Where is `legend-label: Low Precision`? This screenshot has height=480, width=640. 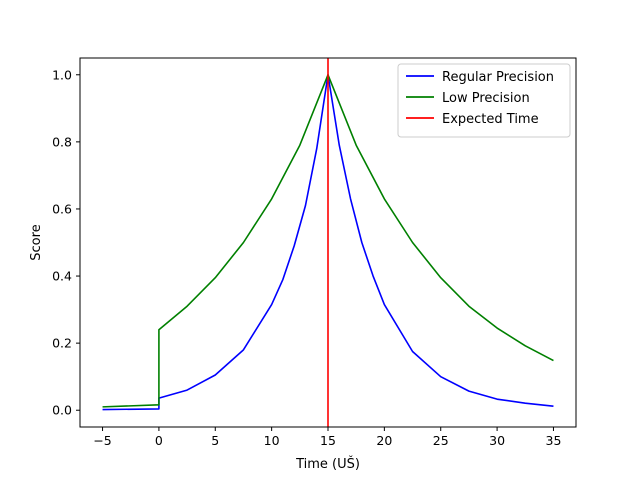 legend-label: Low Precision is located at coordinates (486, 98).